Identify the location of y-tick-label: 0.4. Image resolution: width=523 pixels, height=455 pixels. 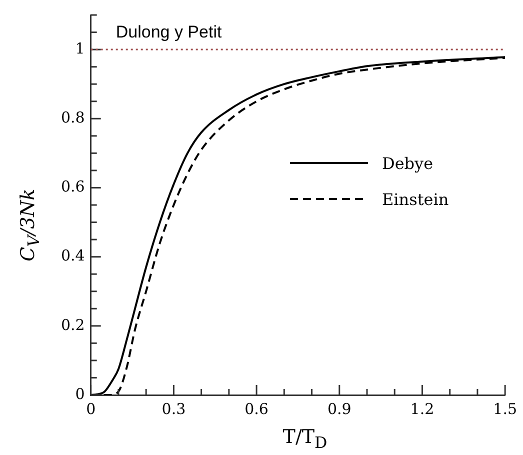
(72, 255).